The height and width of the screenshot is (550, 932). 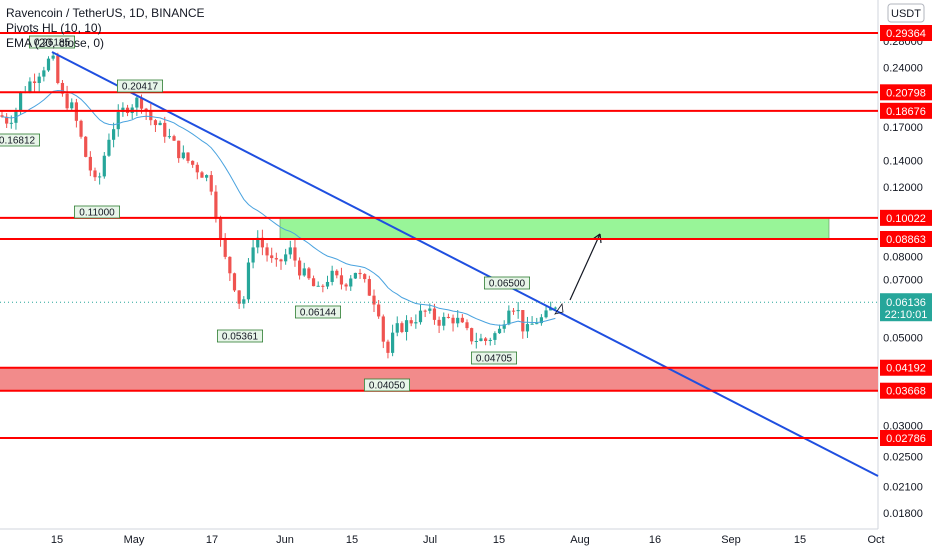 I want to click on resistance-zone, so click(x=554, y=228).